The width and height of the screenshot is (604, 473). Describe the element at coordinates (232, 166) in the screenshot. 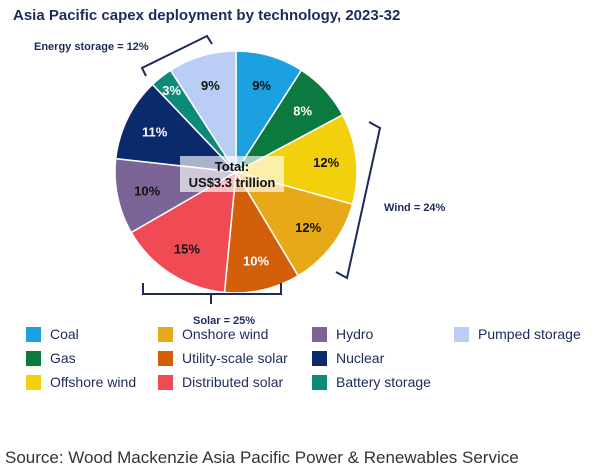

I see `center-label-line-1: Total:` at that location.